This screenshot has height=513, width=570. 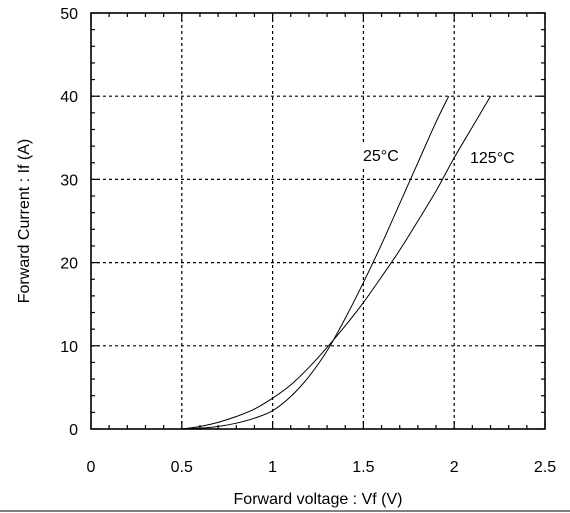 I want to click on x-axis-title: Forward voltage : Vf (V), so click(x=318, y=499).